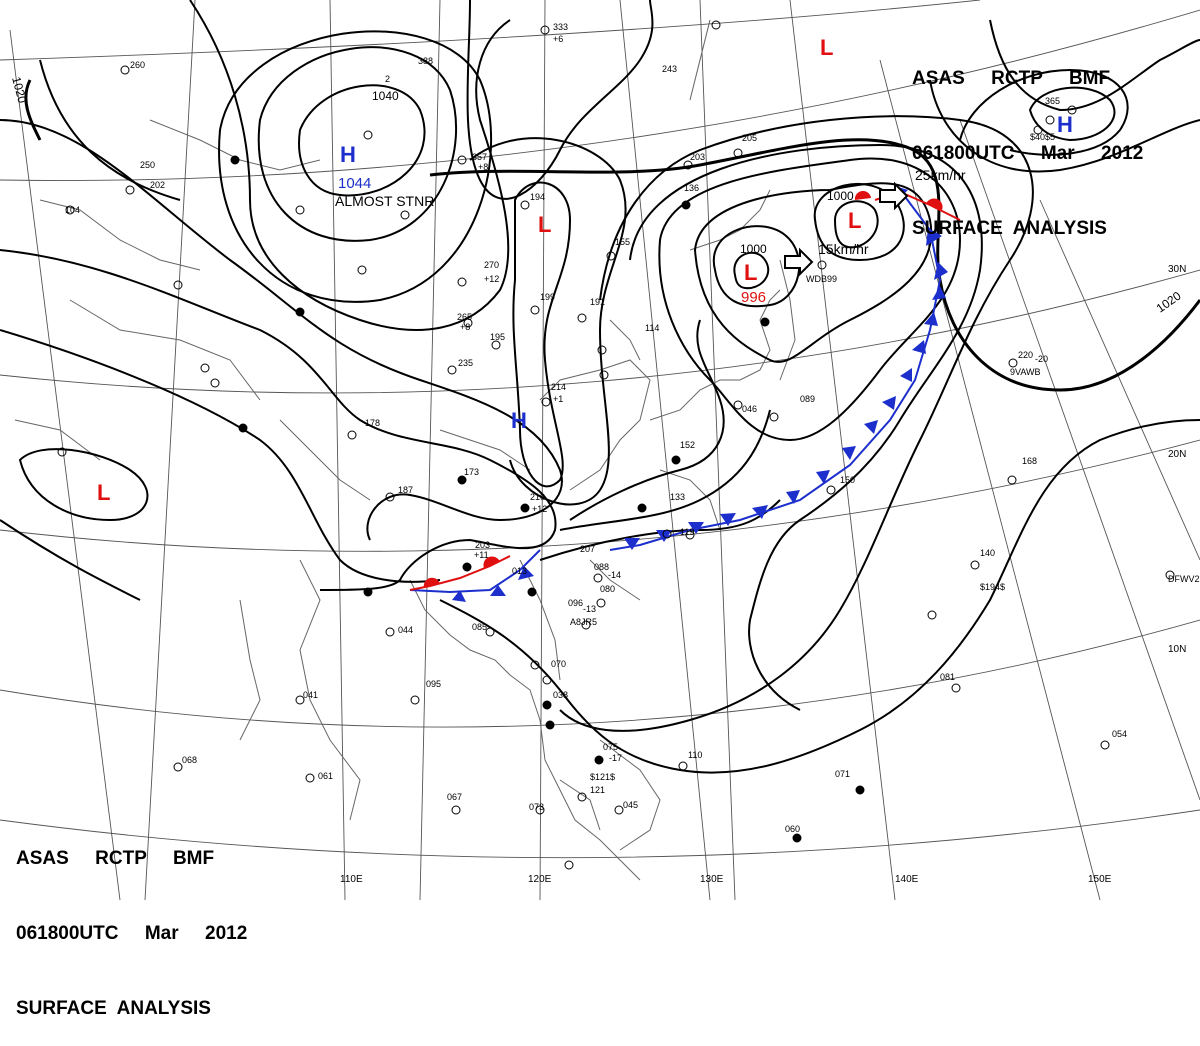  I want to click on latitude-labels: 30N 20N 10N, so click(1177, 459).